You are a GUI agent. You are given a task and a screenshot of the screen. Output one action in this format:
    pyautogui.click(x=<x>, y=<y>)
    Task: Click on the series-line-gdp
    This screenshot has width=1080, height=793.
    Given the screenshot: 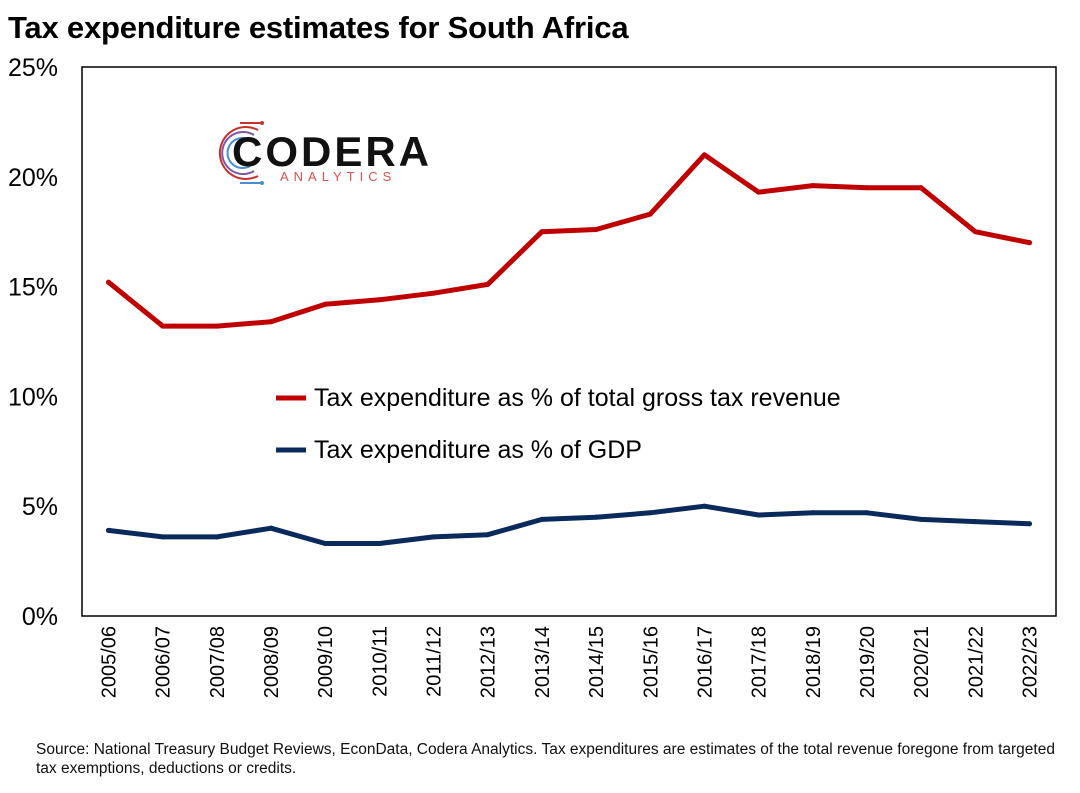 What is the action you would take?
    pyautogui.click(x=569, y=524)
    